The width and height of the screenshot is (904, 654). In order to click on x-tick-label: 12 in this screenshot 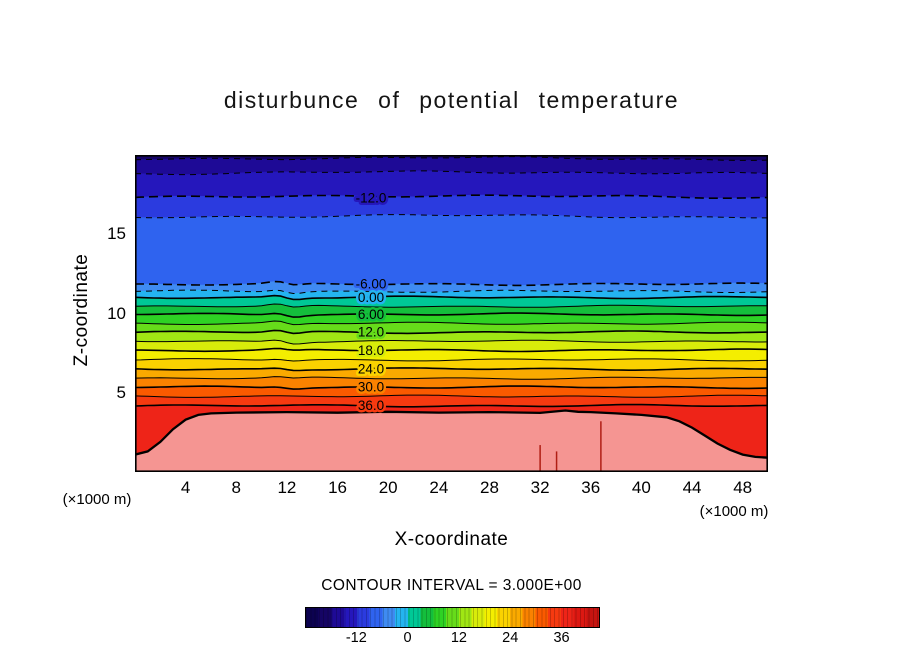, I will do `click(287, 487)`.